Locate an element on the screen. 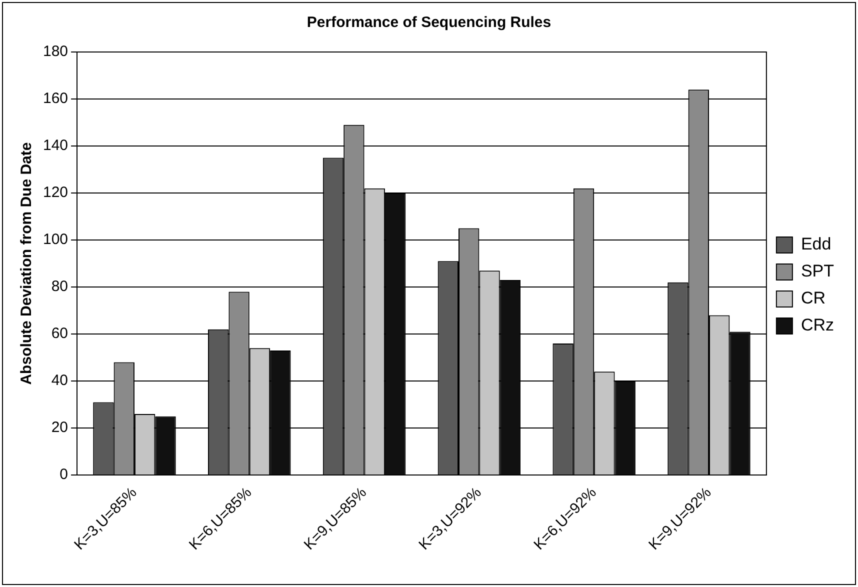 This screenshot has width=858, height=587. legend-label: Edd is located at coordinates (816, 244).